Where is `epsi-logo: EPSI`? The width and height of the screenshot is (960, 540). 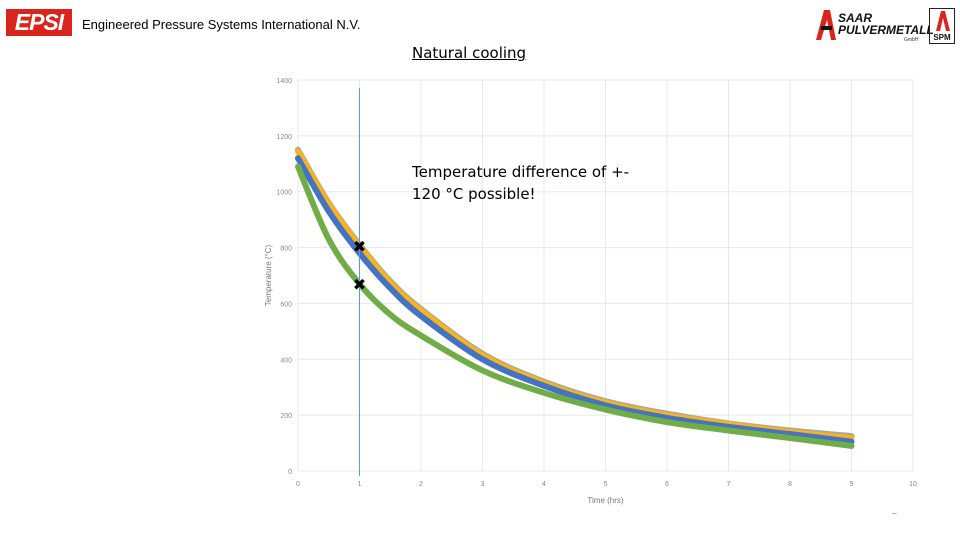
epsi-logo: EPSI is located at coordinates (39, 22).